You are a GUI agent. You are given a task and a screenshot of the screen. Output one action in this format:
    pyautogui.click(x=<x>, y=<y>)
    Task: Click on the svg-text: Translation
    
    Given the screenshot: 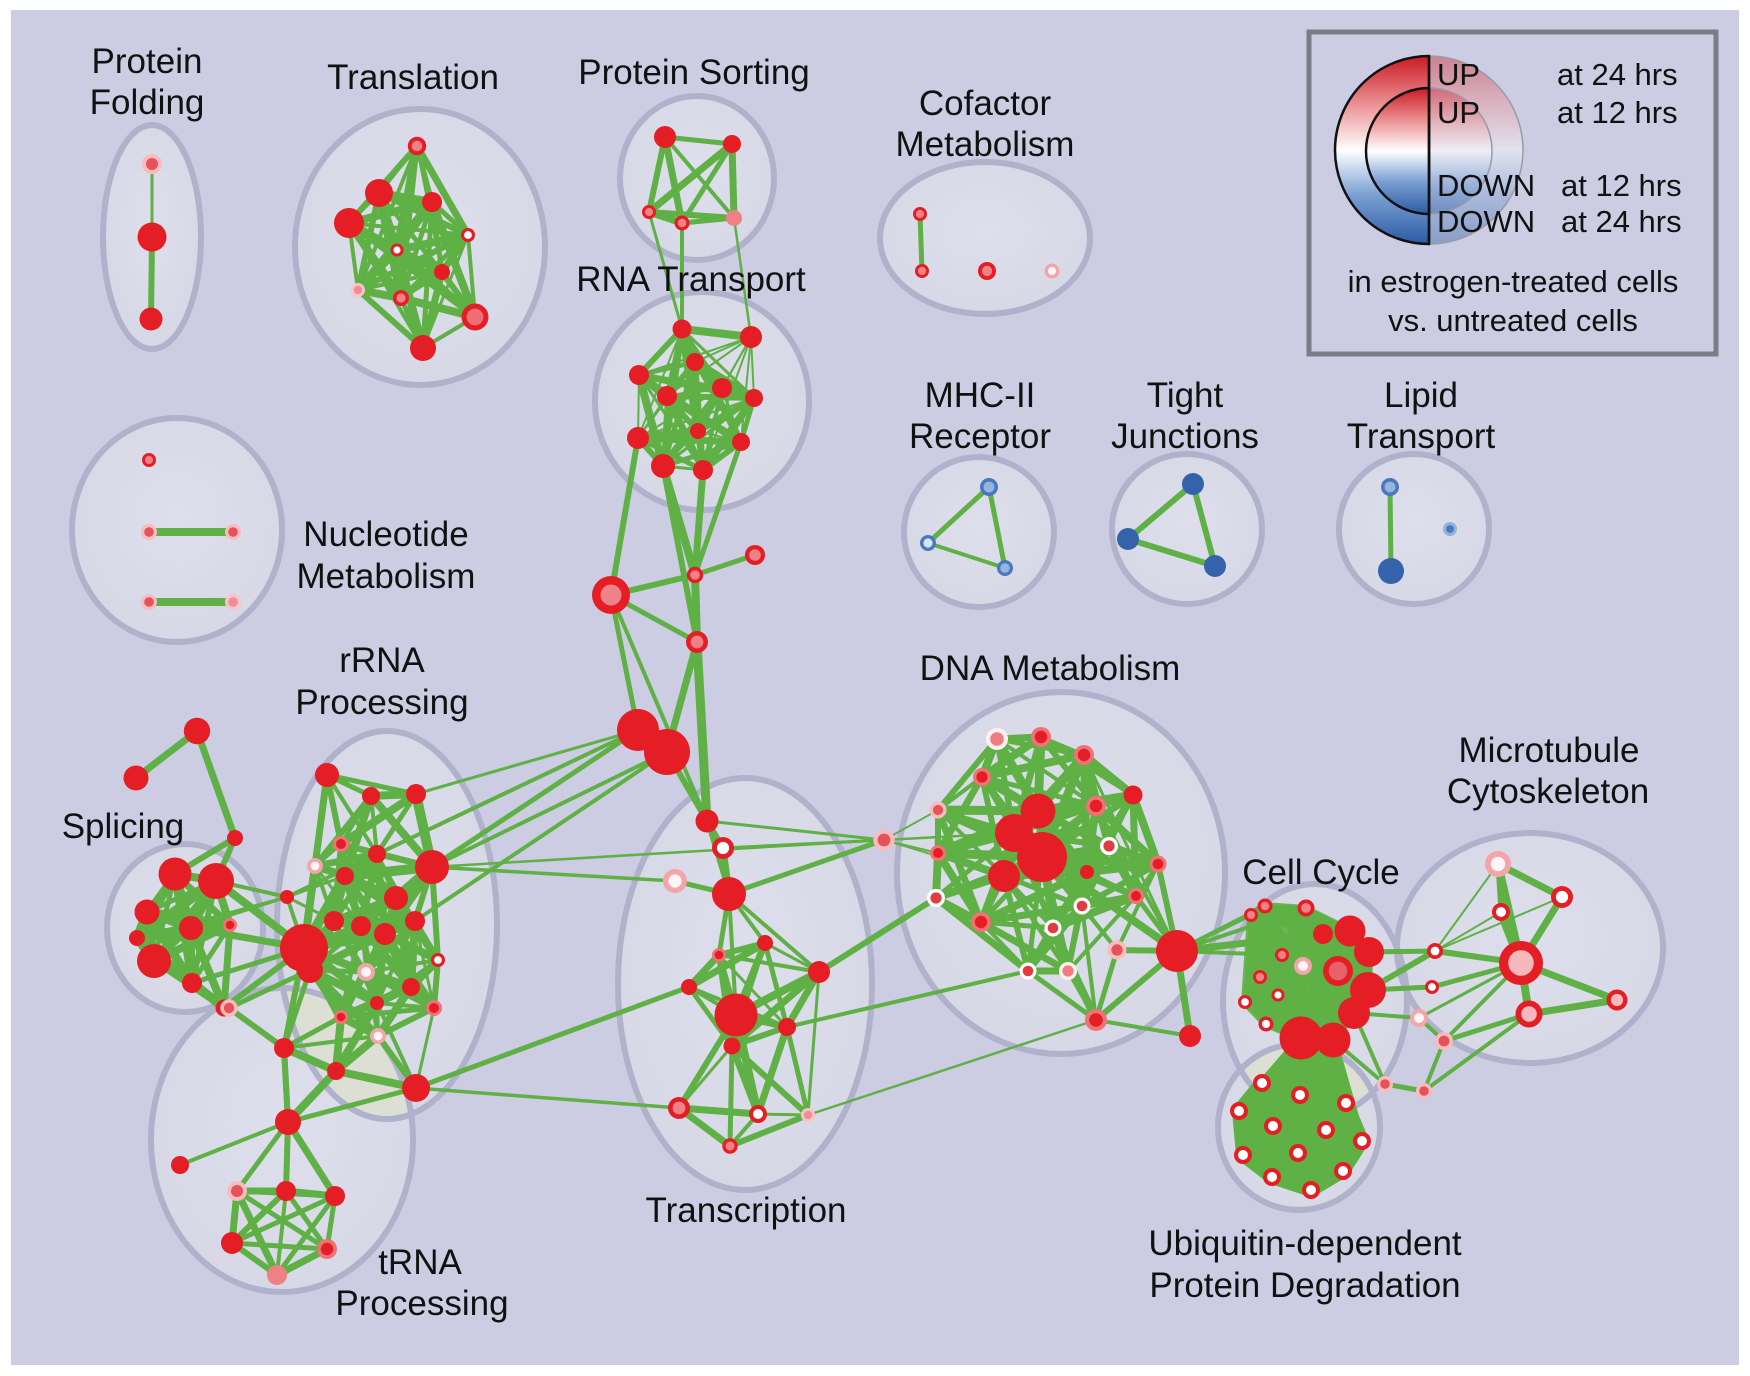 What is the action you would take?
    pyautogui.click(x=413, y=77)
    